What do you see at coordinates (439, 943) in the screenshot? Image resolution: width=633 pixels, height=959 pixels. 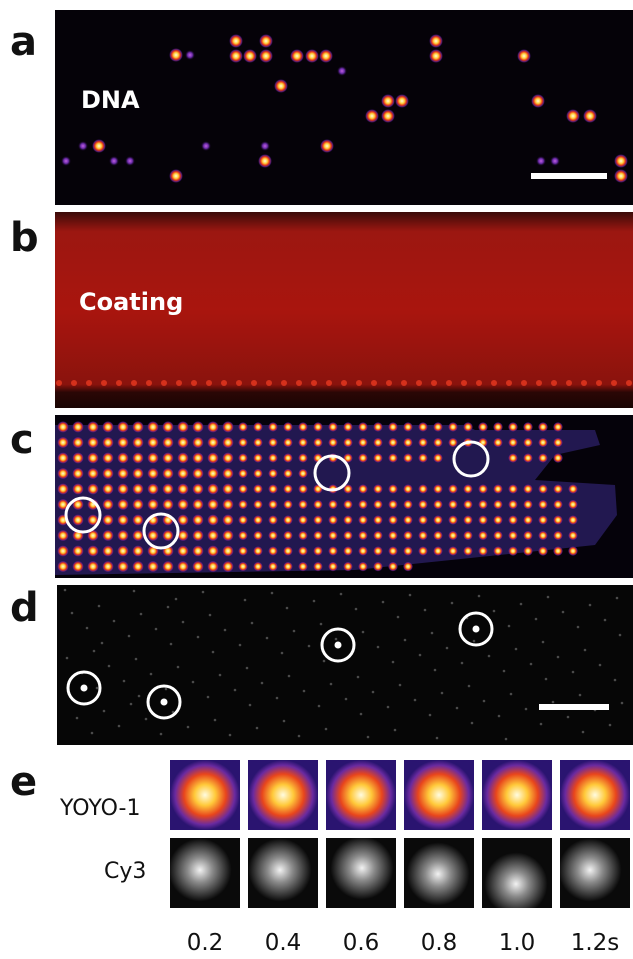 I see `time-label: 0.8` at bounding box center [439, 943].